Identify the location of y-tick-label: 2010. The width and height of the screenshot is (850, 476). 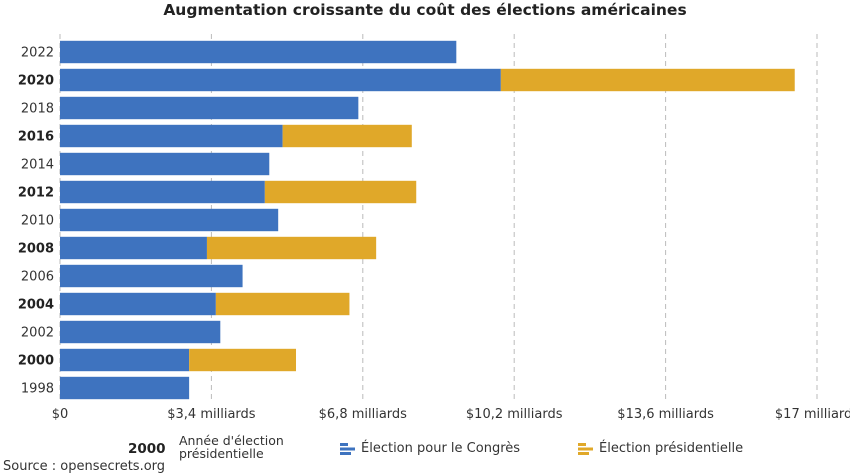
(37, 221).